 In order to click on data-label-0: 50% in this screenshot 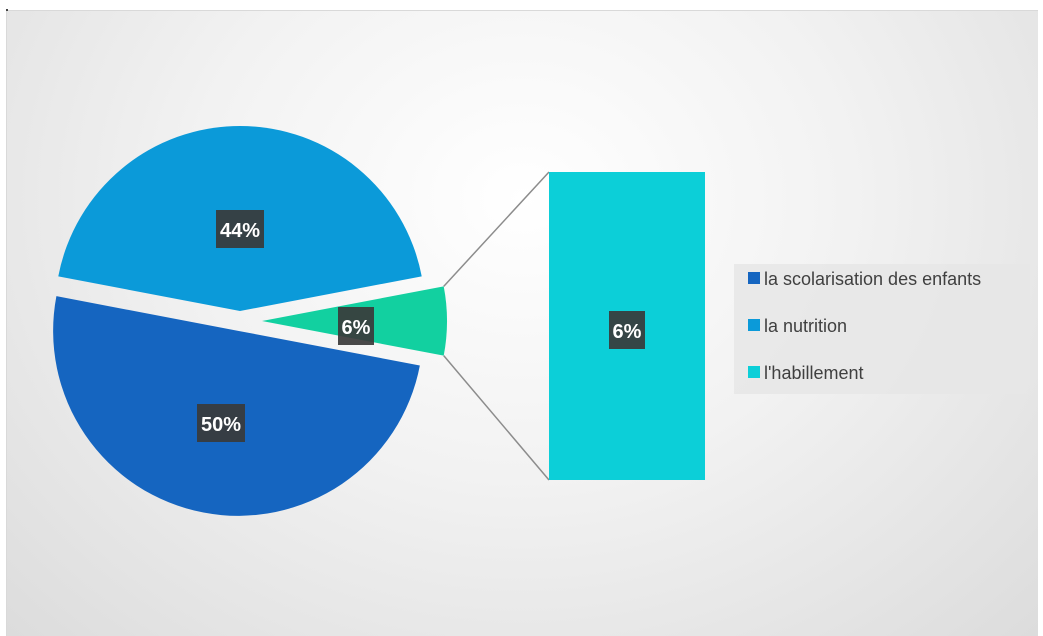, I will do `click(221, 423)`.